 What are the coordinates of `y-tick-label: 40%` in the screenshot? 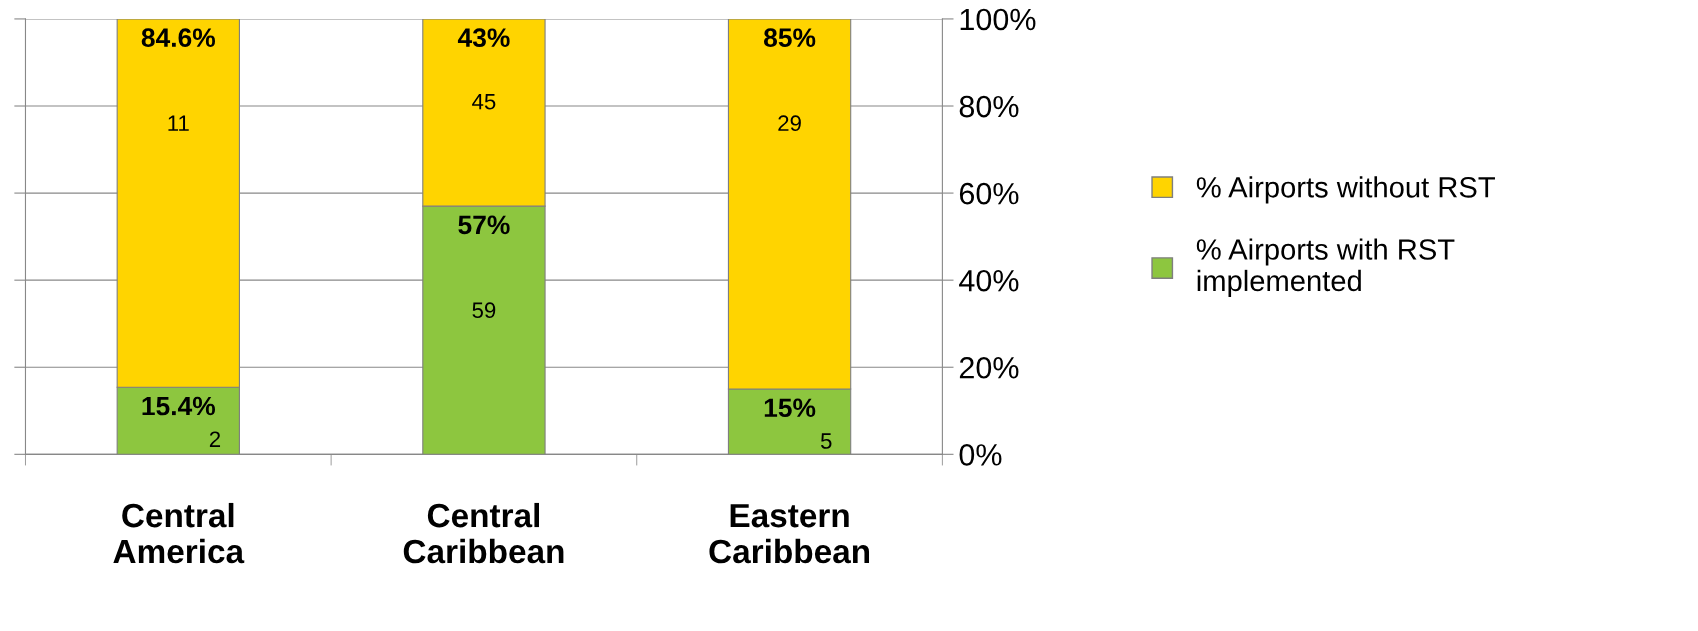 It's located at (989, 280).